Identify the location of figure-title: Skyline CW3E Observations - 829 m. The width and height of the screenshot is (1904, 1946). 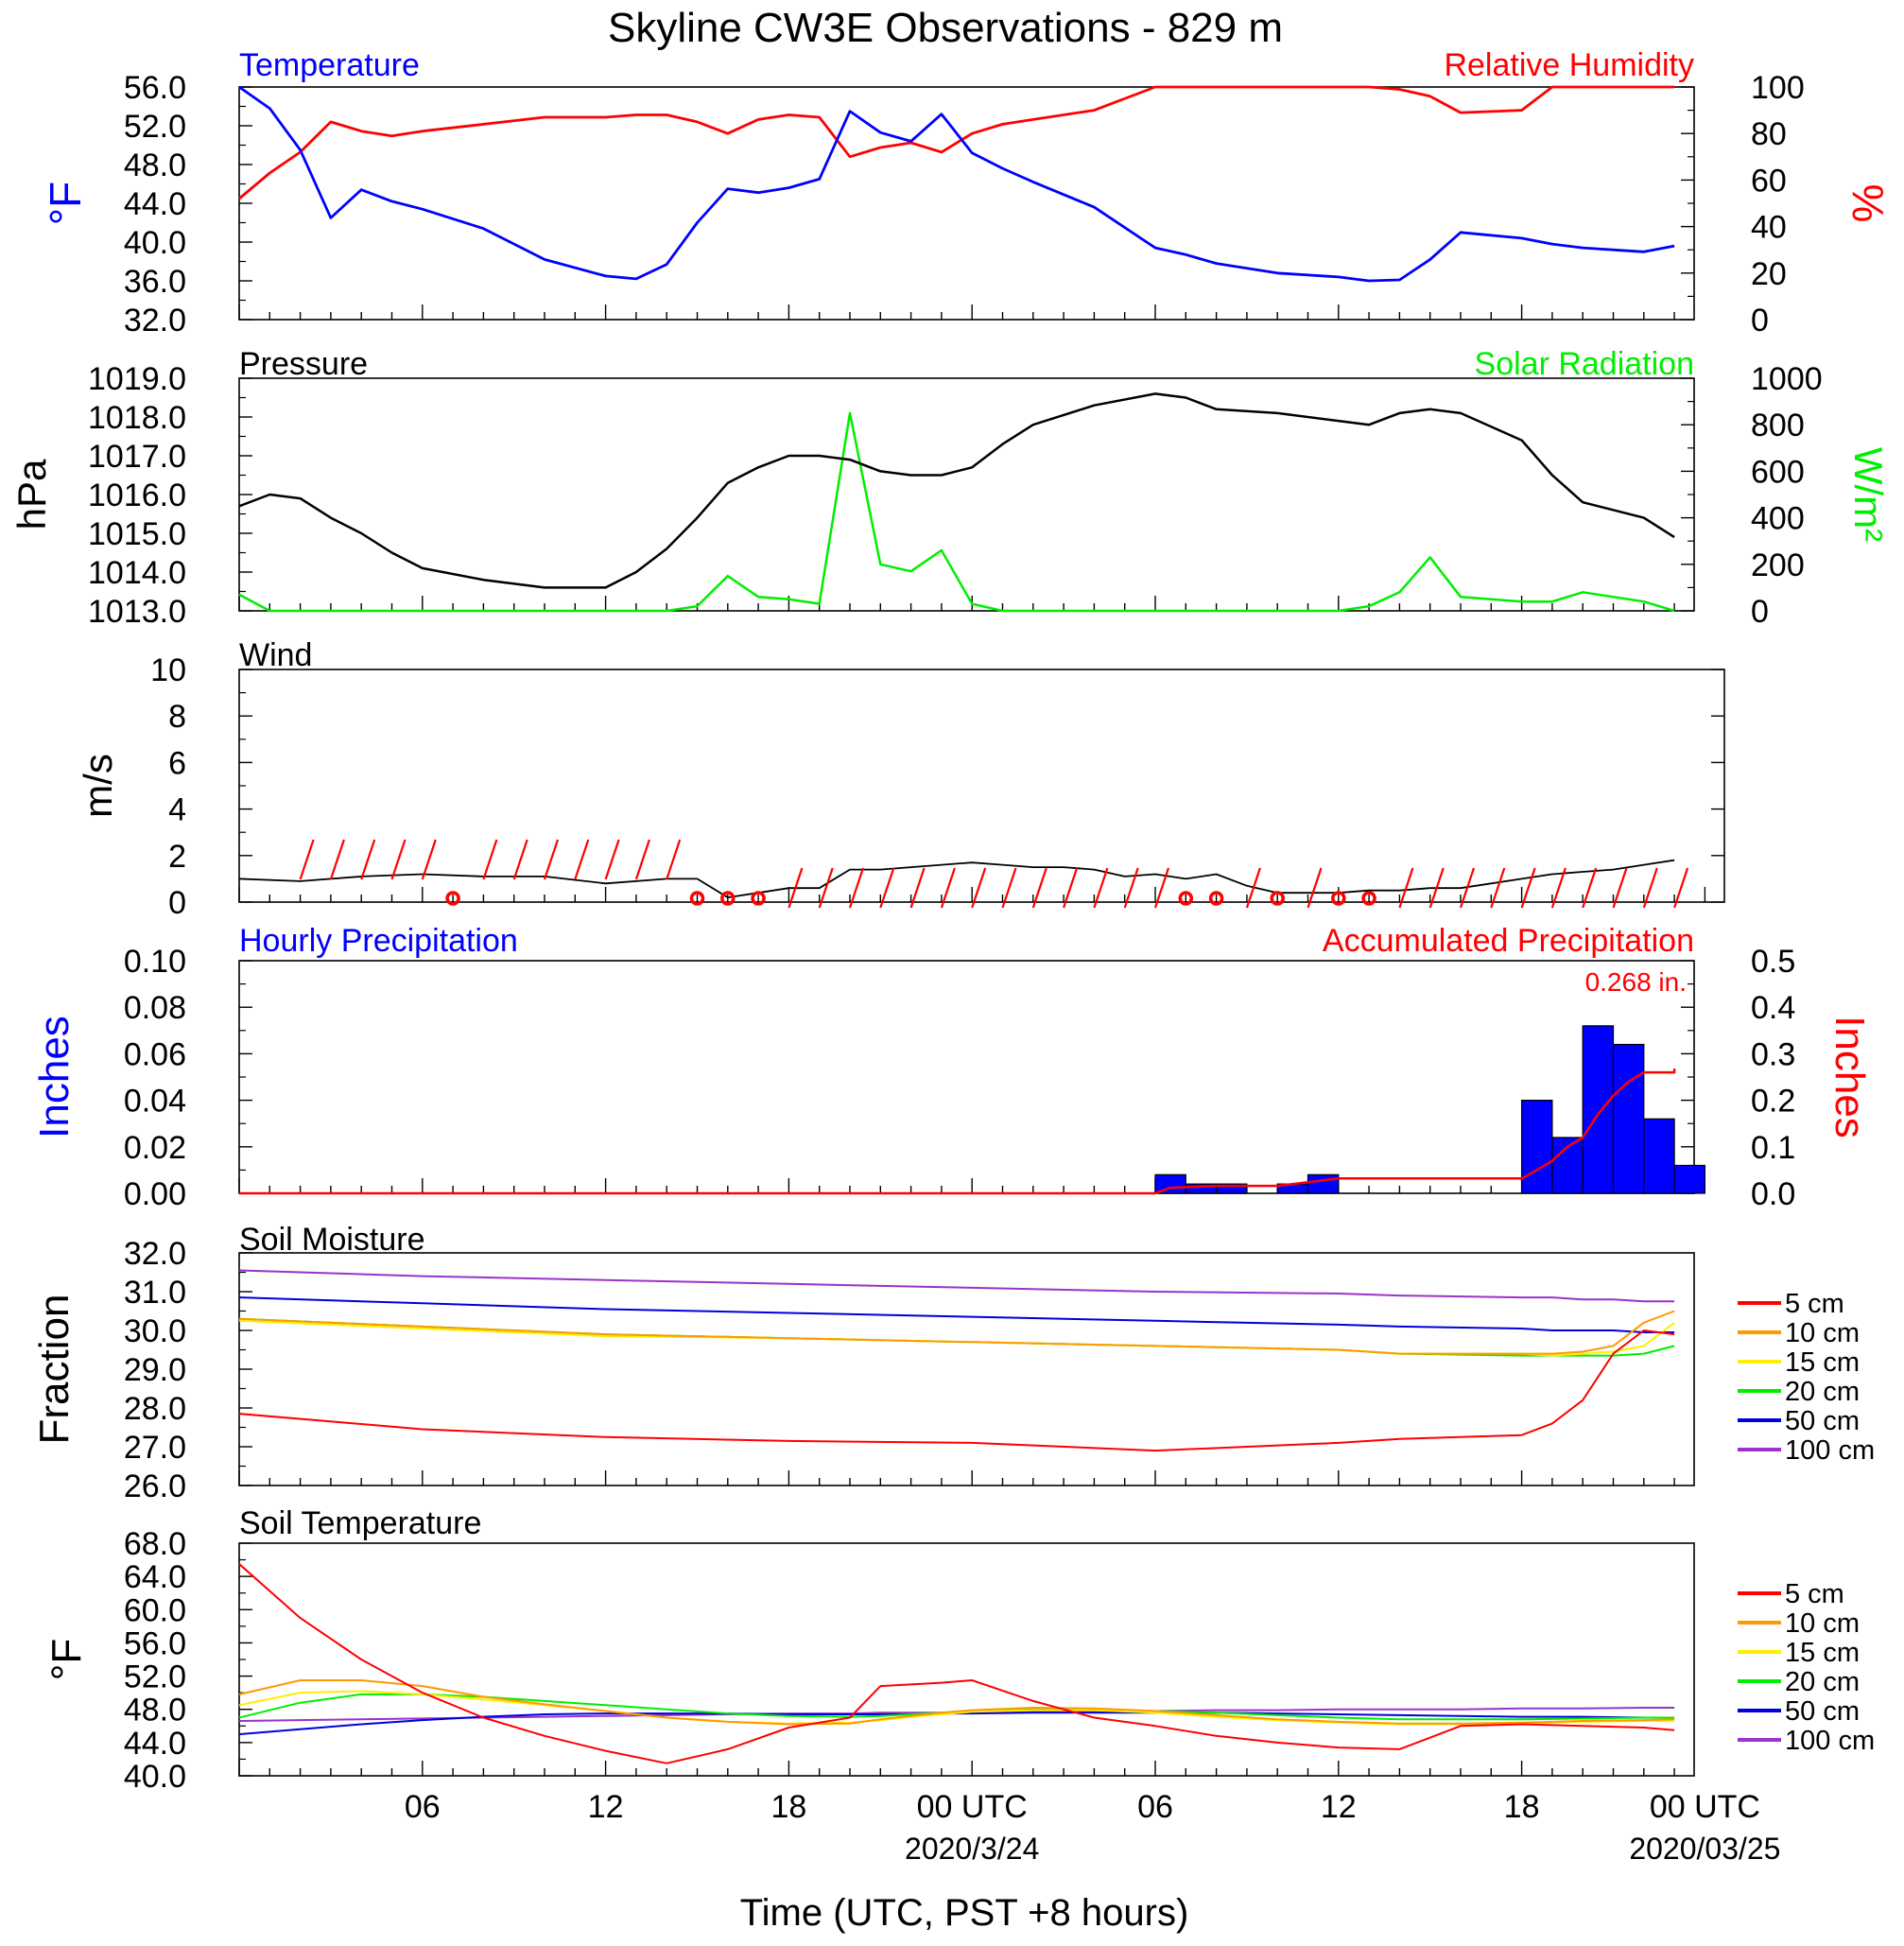
(946, 28).